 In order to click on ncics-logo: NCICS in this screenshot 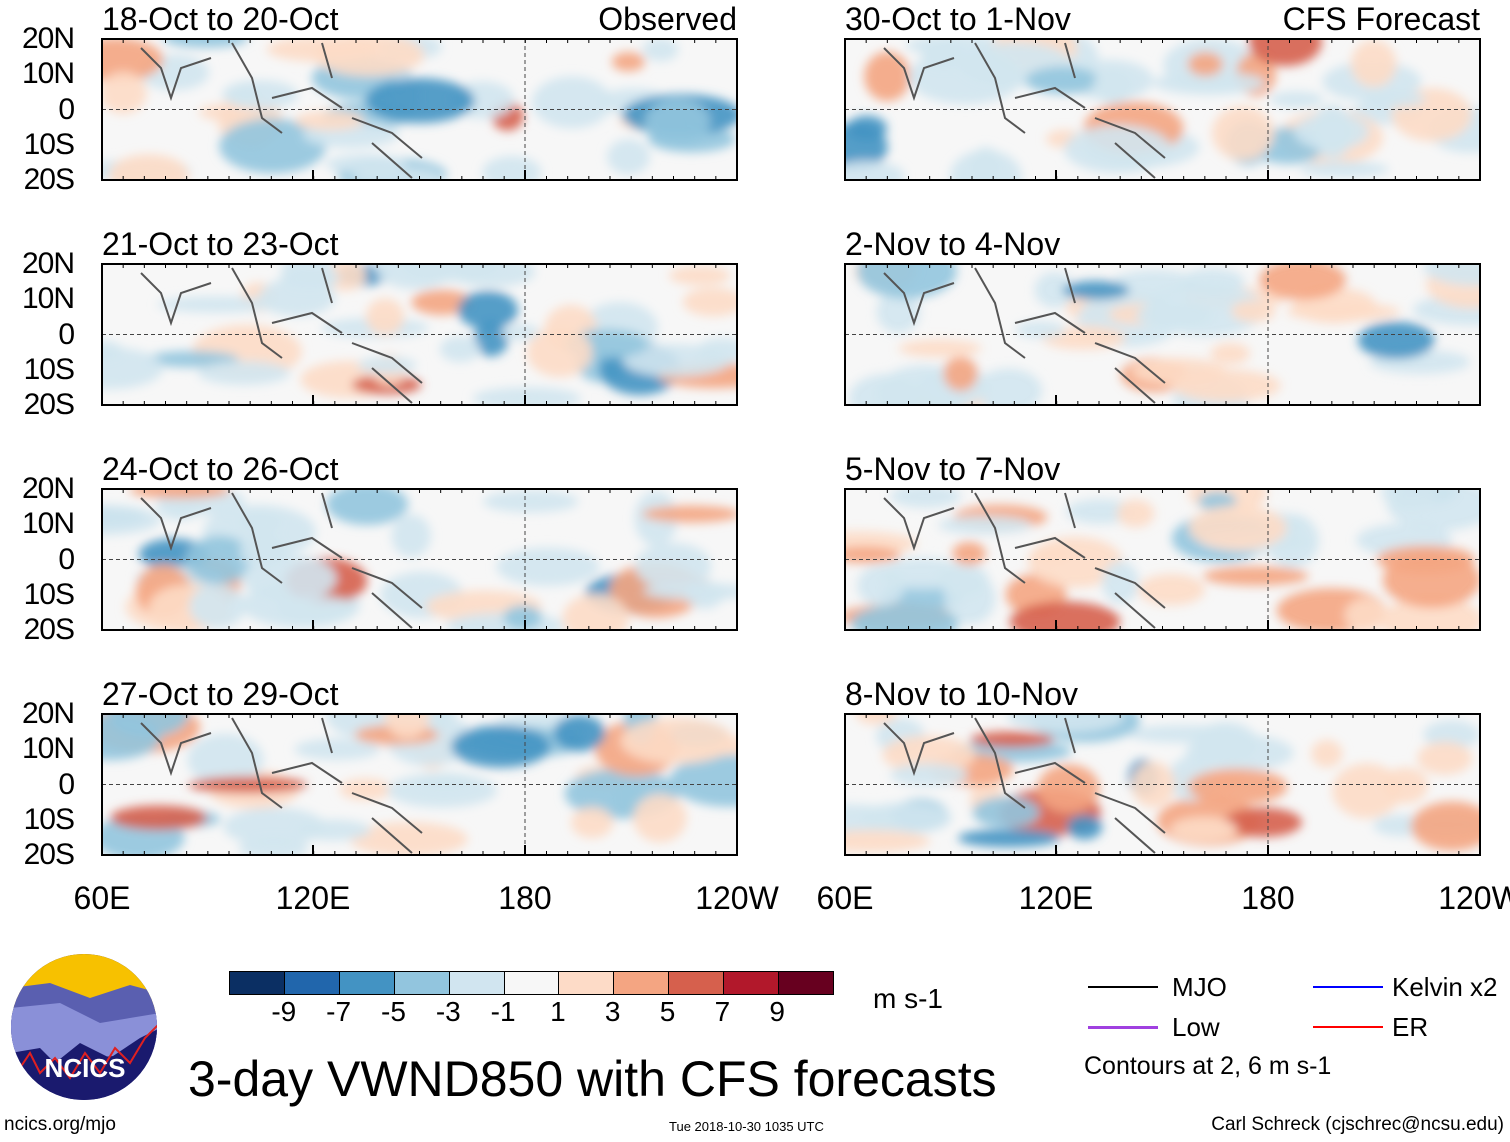, I will do `click(84, 1027)`.